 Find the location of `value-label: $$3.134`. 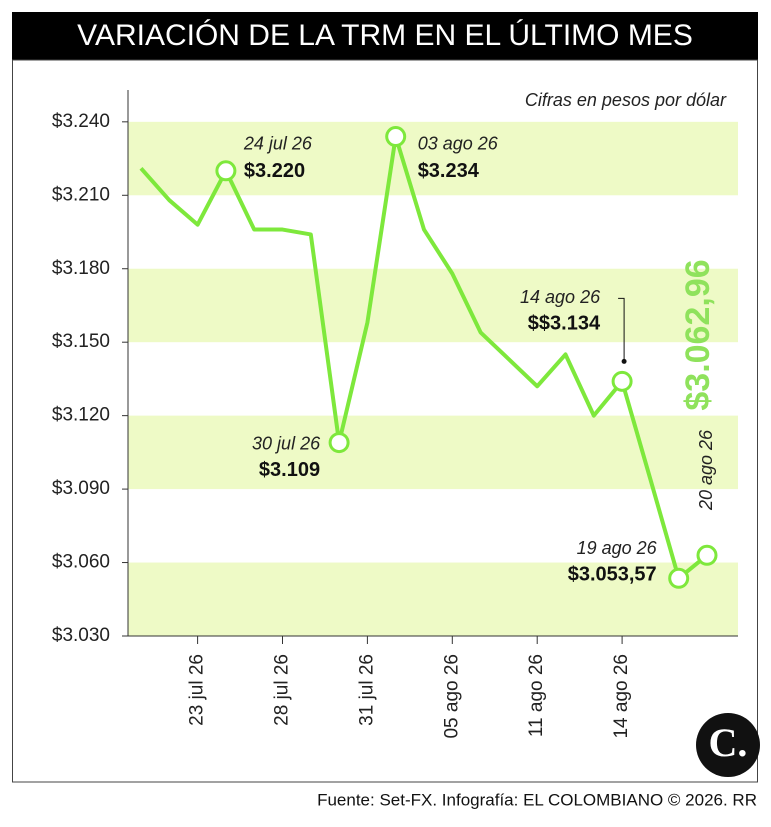

value-label: $$3.134 is located at coordinates (564, 324).